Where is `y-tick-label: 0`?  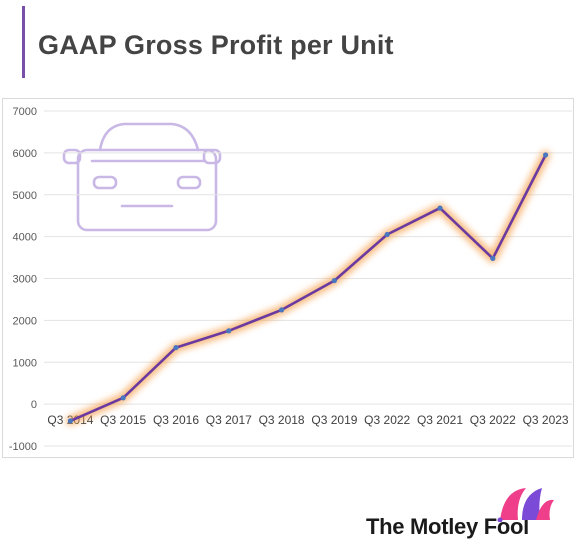
y-tick-label: 0 is located at coordinates (34, 405).